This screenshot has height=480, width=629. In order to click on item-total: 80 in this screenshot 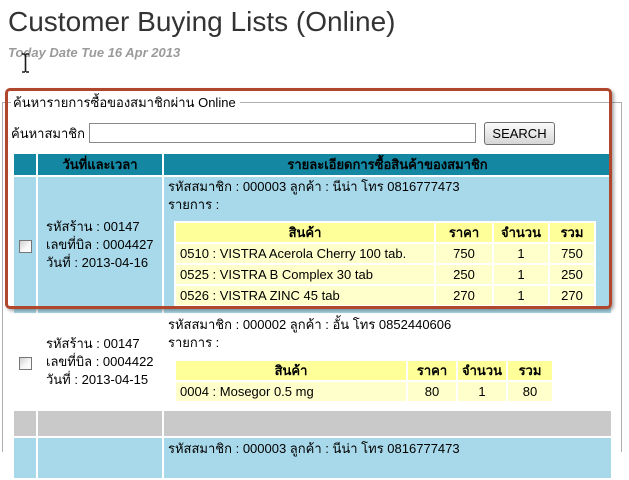, I will do `click(530, 391)`.